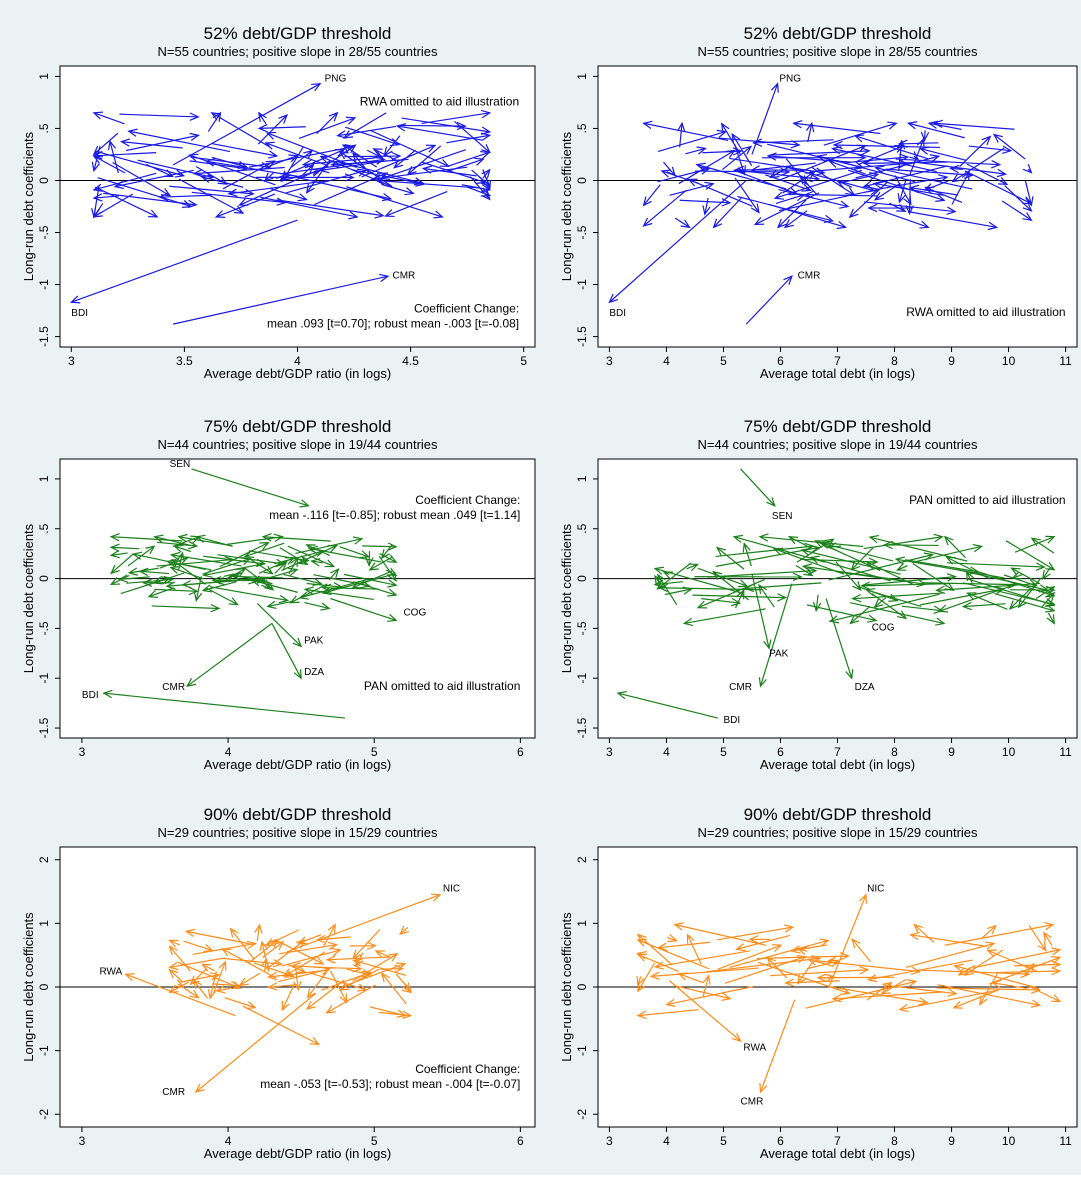  Describe the element at coordinates (314, 672) in the screenshot. I see `country-label: DZA` at that location.